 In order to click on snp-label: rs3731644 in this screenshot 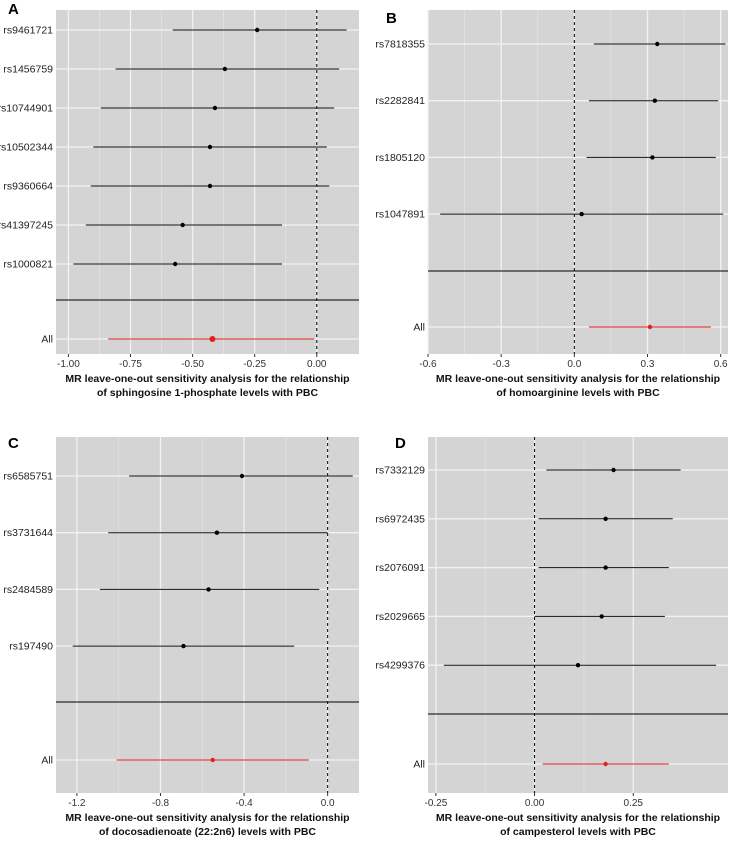, I will do `click(28, 533)`.